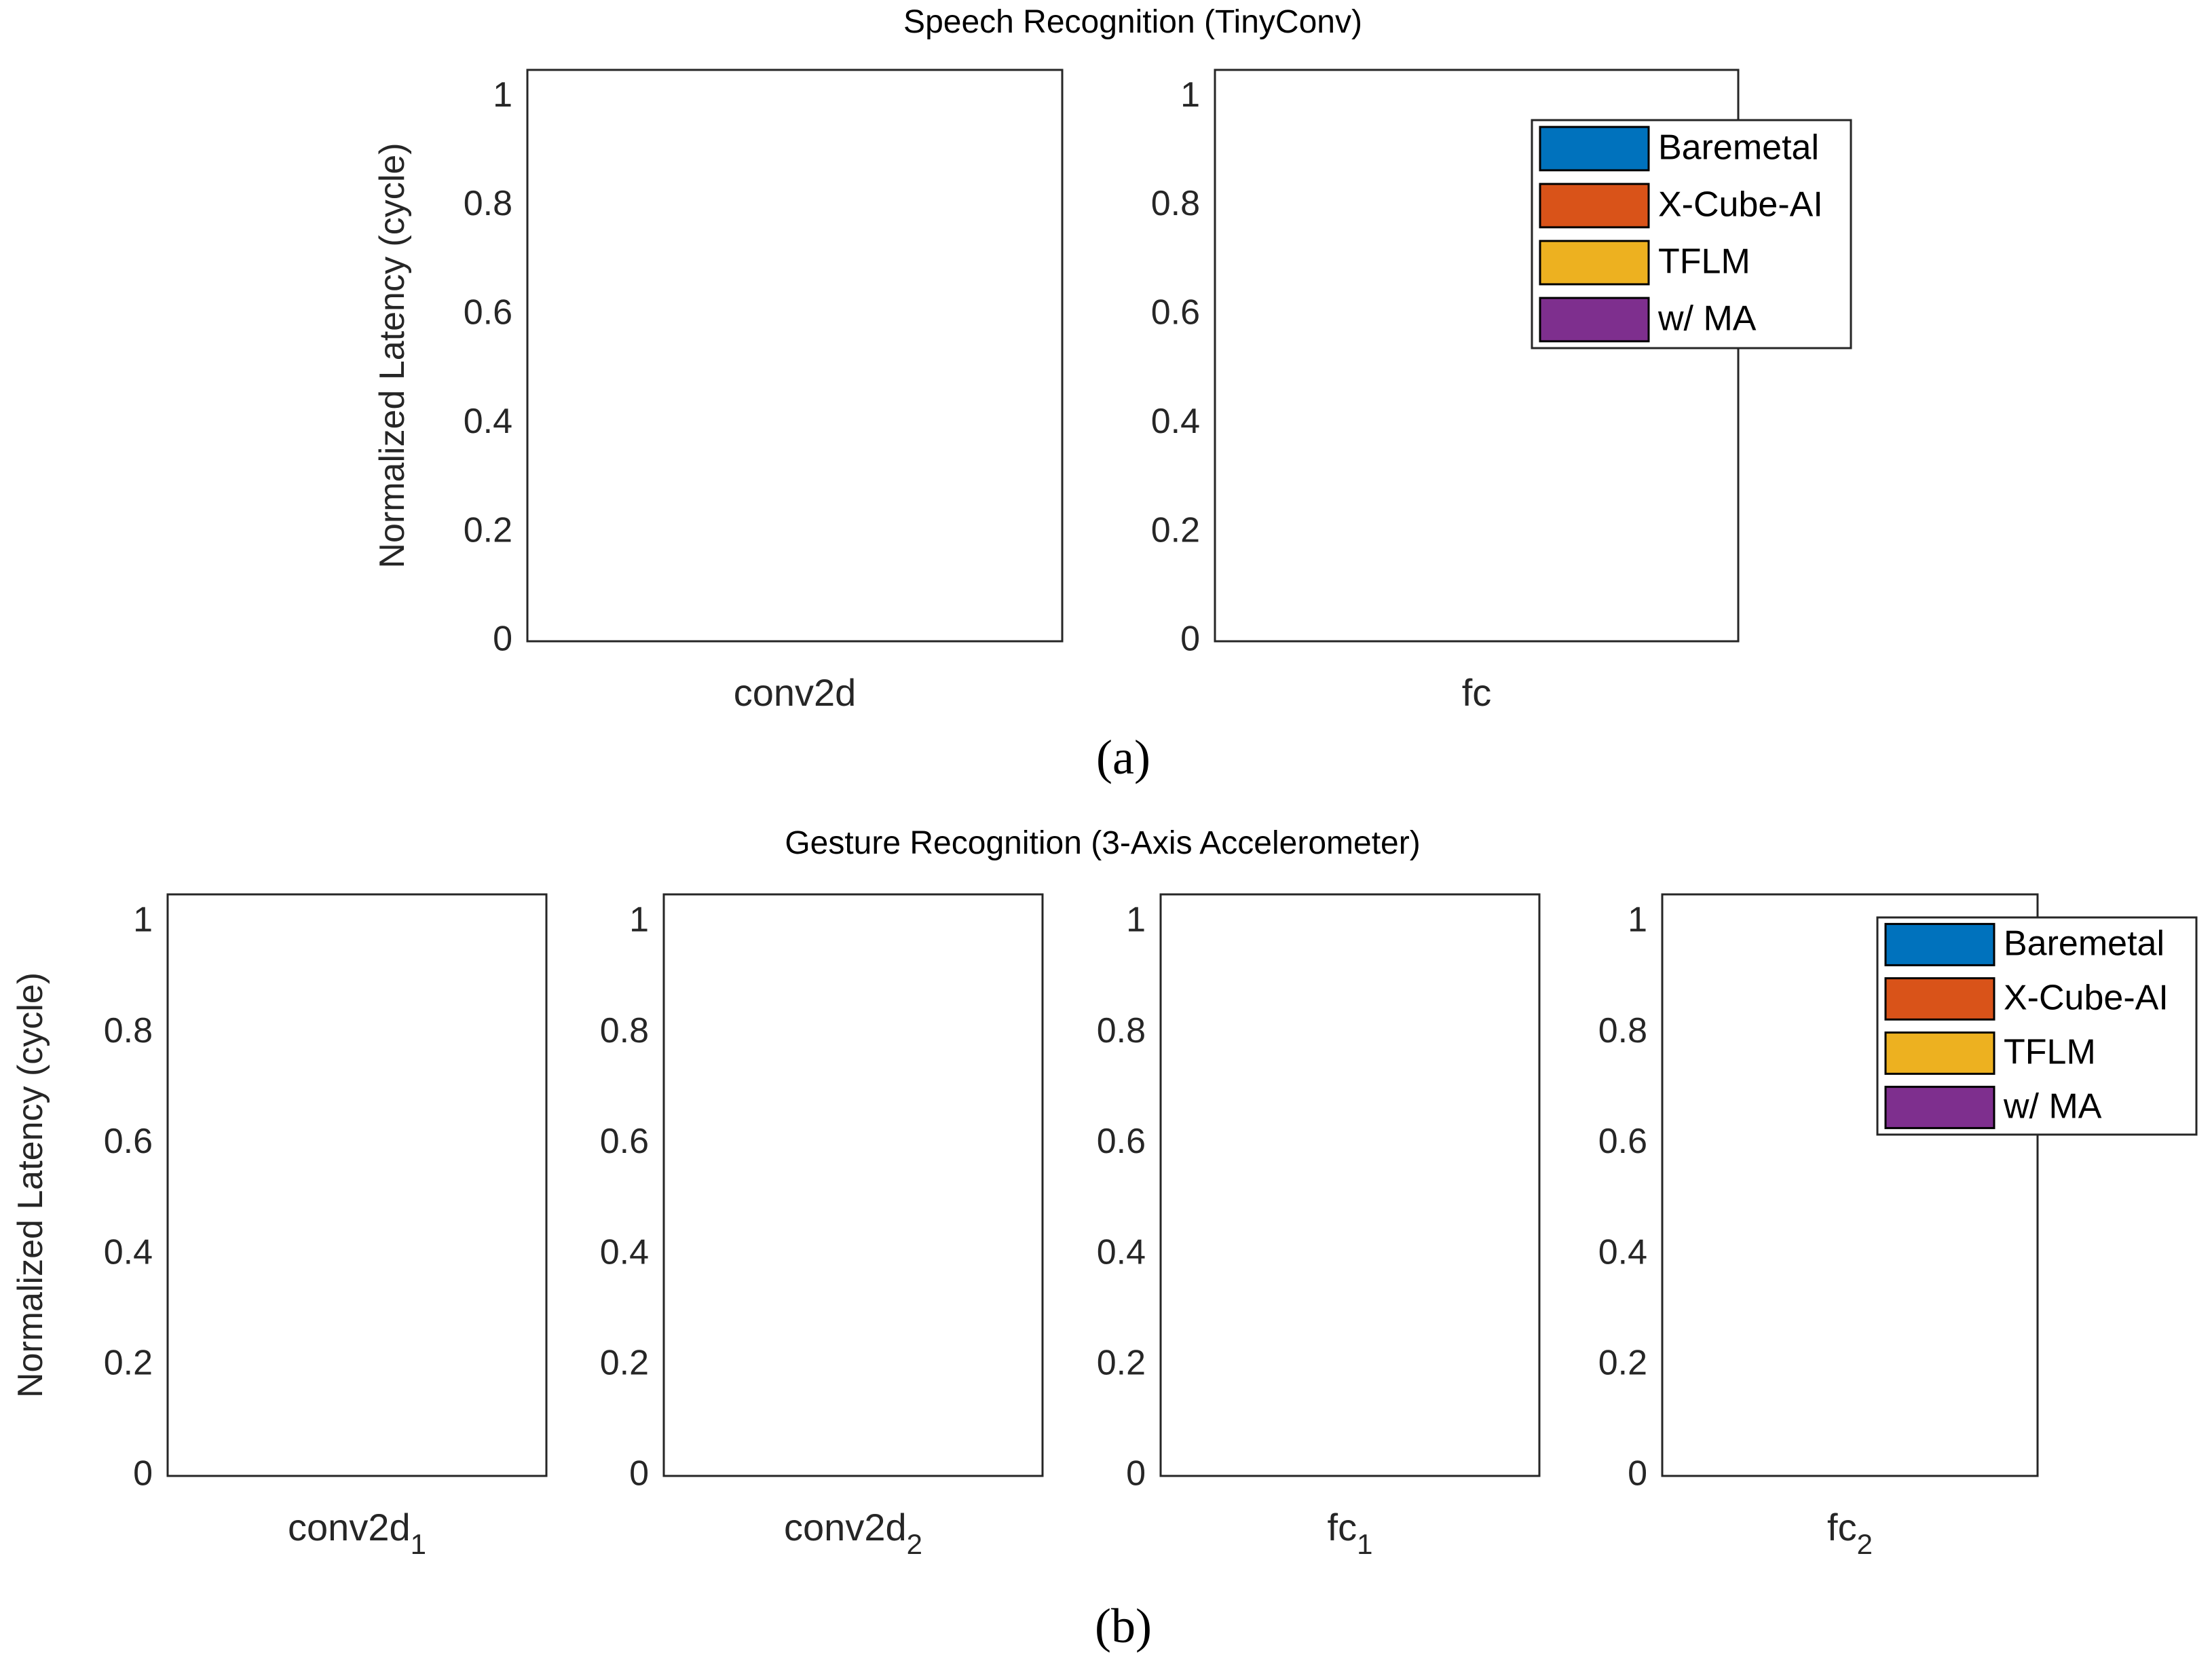 The image size is (2212, 1670). I want to click on x-category-label: conv2d1, so click(357, 1533).